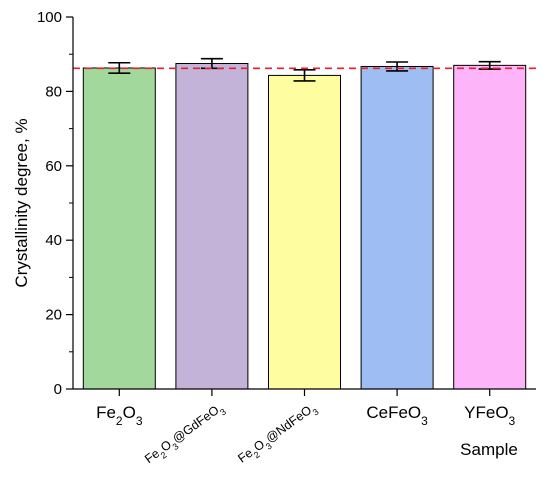 Image resolution: width=550 pixels, height=482 pixels. Describe the element at coordinates (53, 240) in the screenshot. I see `y-tick-label: 40` at that location.